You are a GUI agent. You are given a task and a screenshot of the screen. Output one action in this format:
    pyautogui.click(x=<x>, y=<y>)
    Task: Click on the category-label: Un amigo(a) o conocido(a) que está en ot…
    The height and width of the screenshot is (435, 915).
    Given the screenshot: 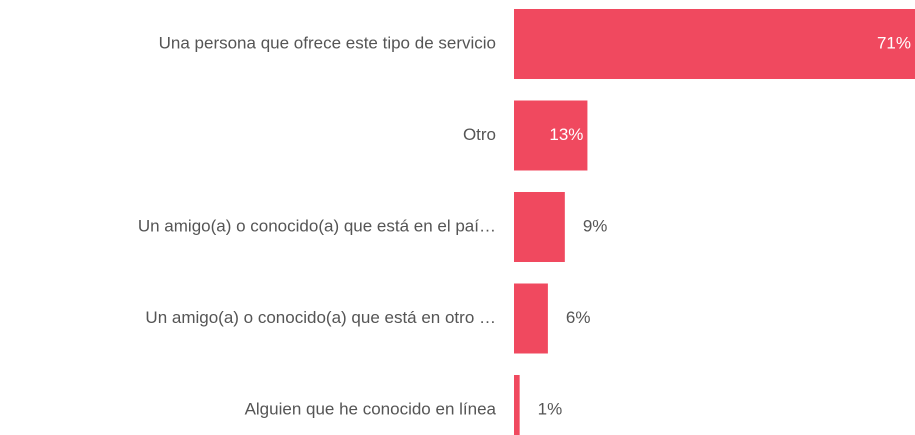 What is the action you would take?
    pyautogui.click(x=320, y=317)
    